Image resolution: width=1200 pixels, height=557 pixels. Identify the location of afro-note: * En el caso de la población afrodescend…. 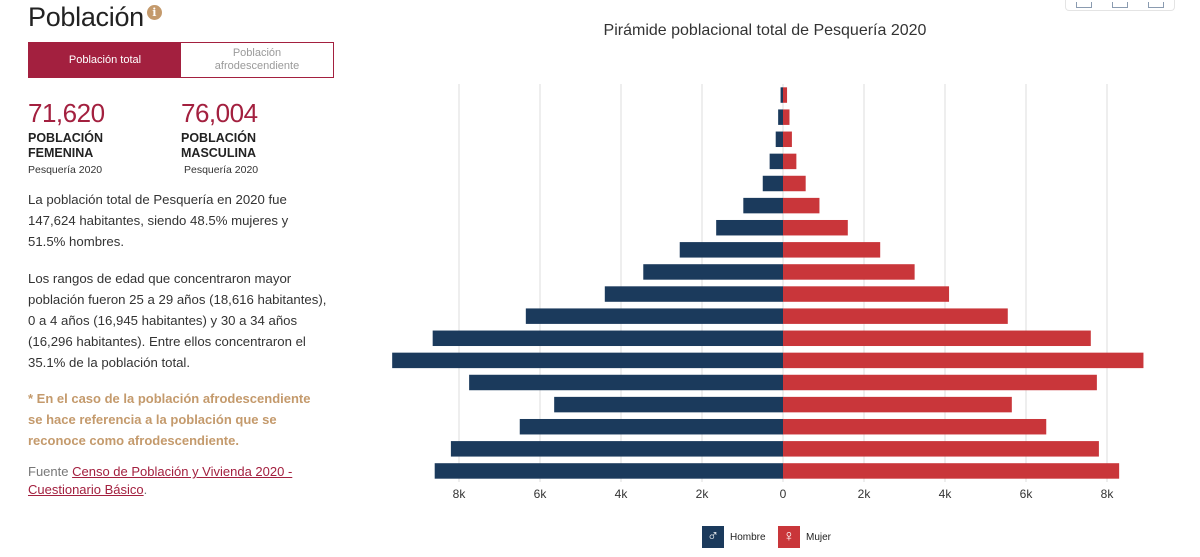
(169, 419).